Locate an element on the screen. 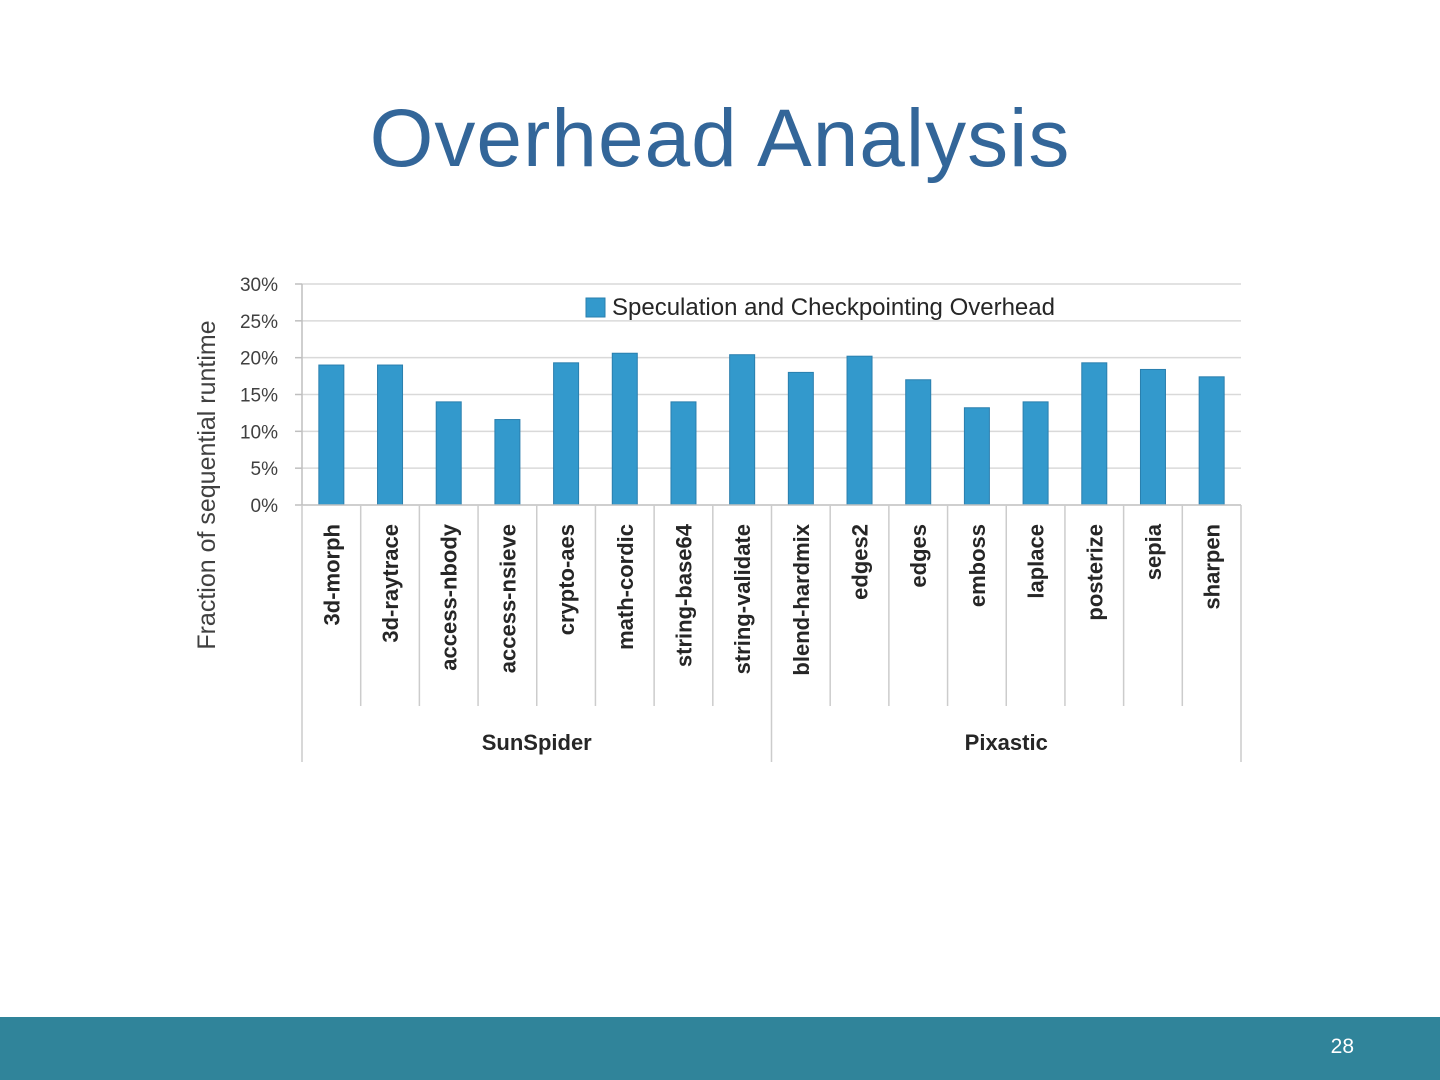 The width and height of the screenshot is (1440, 1080). x-tick-label: sharpen is located at coordinates (1212, 567).